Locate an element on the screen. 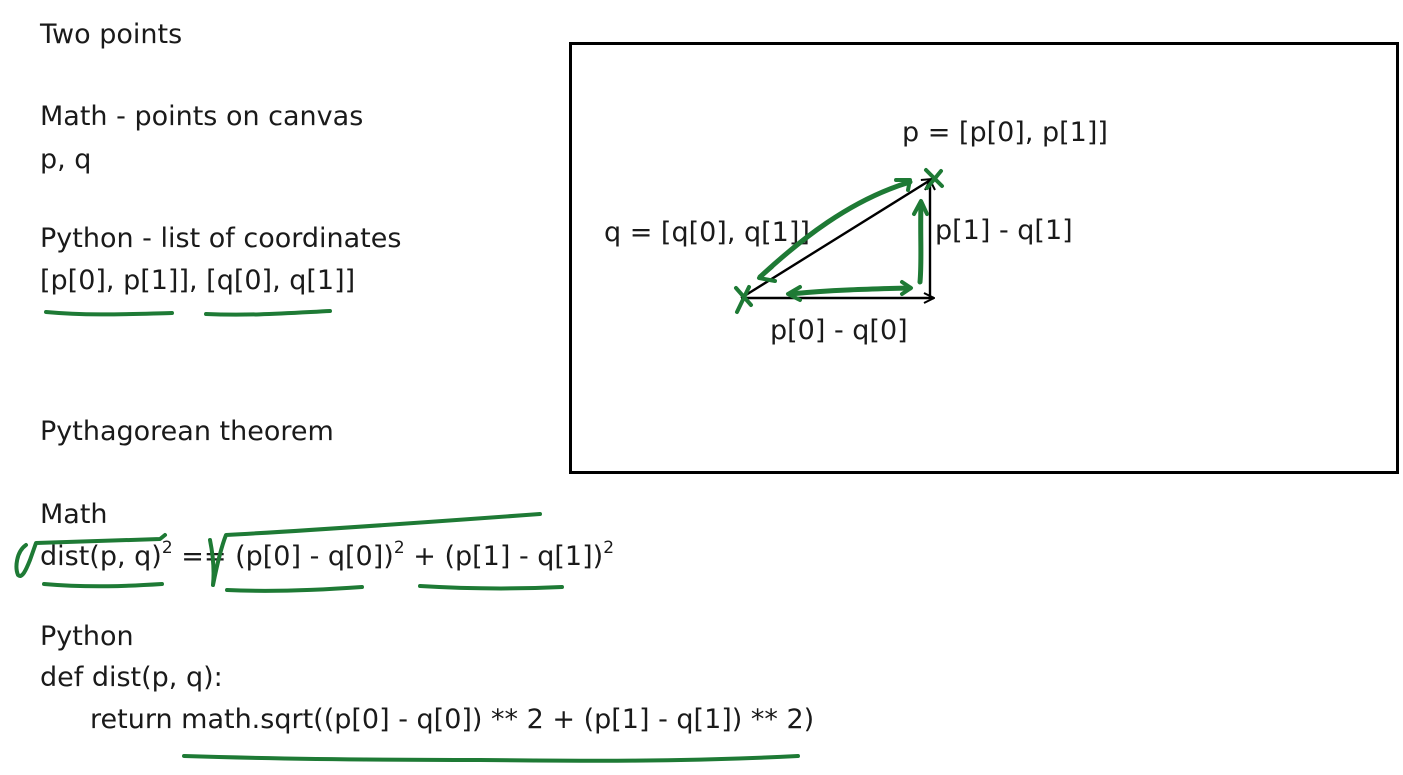  coords-text: [p[0], p[1]], [q[0], q[1]] is located at coordinates (198, 280).